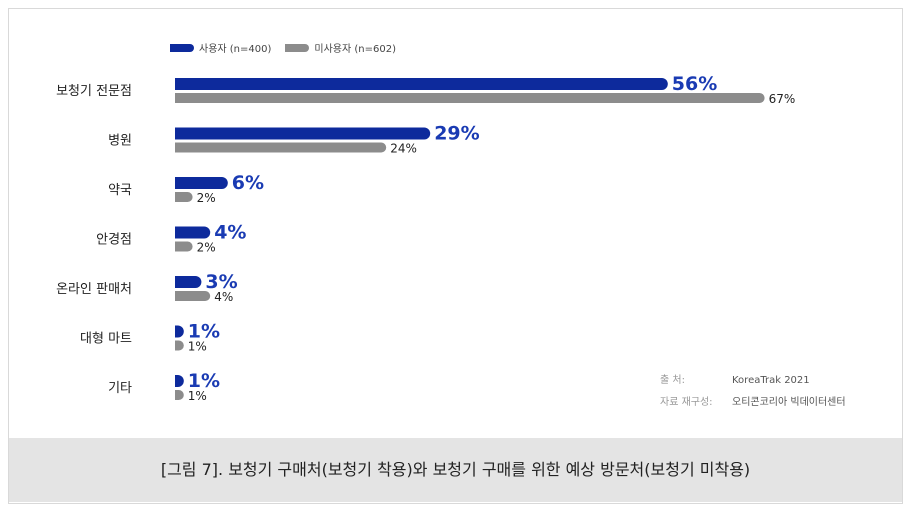  I want to click on data-label-user: 6%, so click(248, 183).